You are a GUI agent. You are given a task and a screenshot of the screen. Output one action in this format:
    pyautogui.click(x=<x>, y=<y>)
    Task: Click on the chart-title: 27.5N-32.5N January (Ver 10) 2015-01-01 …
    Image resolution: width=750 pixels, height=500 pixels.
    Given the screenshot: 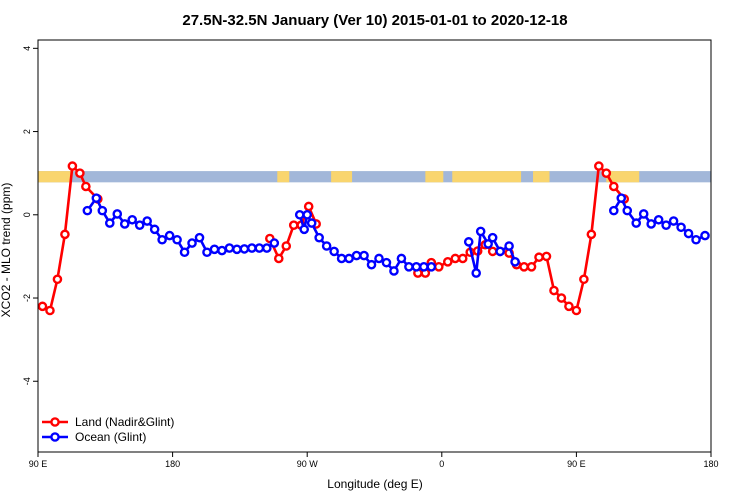 What is the action you would take?
    pyautogui.click(x=374, y=20)
    